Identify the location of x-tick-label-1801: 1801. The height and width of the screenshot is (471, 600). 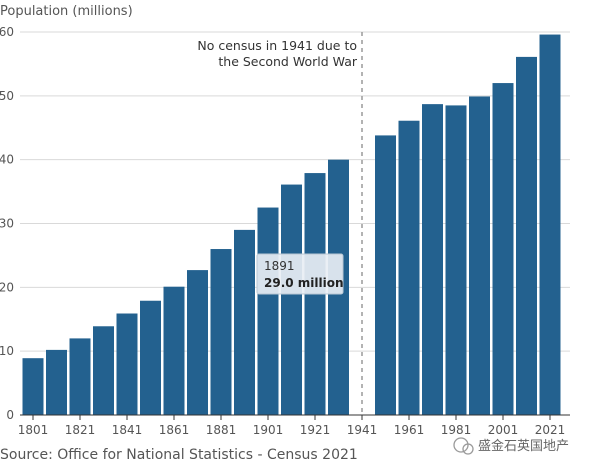
(33, 430).